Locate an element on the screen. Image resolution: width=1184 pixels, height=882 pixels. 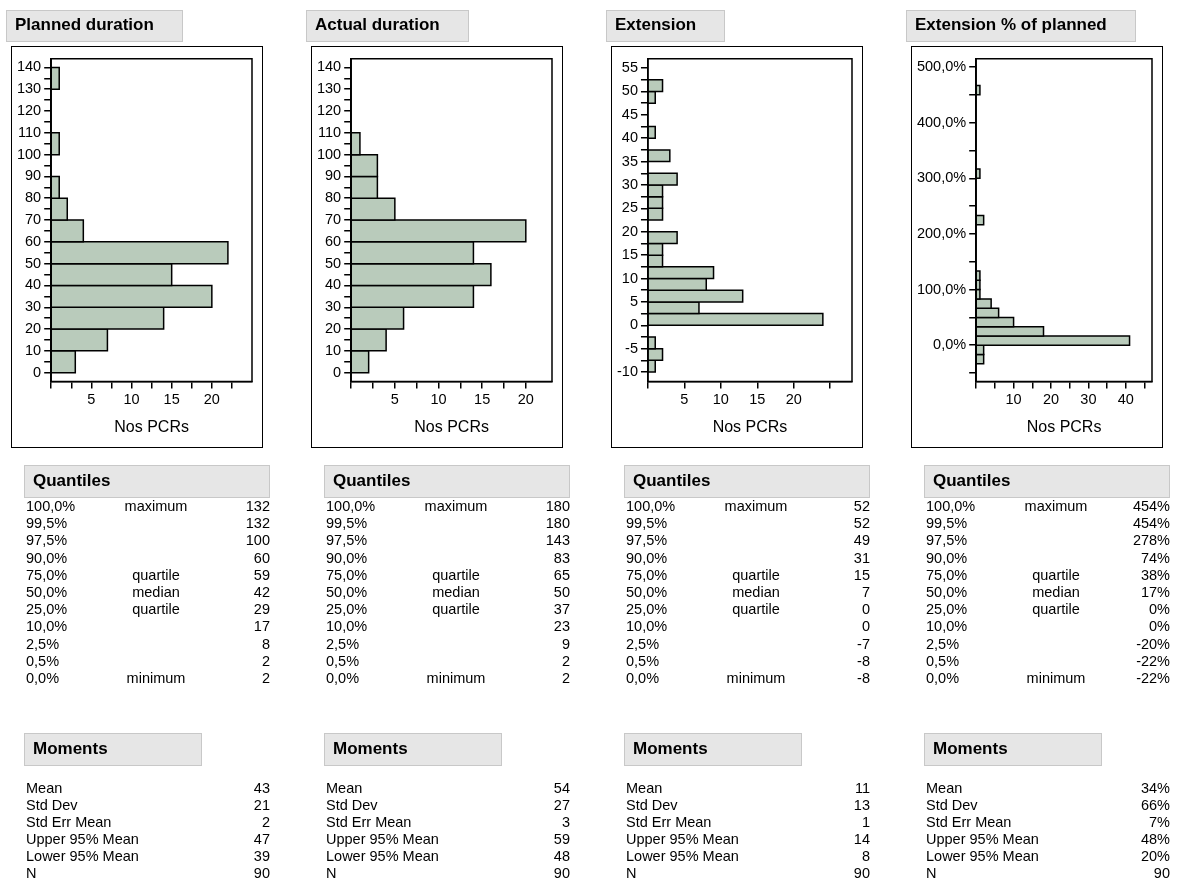
category-label: Upper 95% Mean is located at coordinates (383, 839).